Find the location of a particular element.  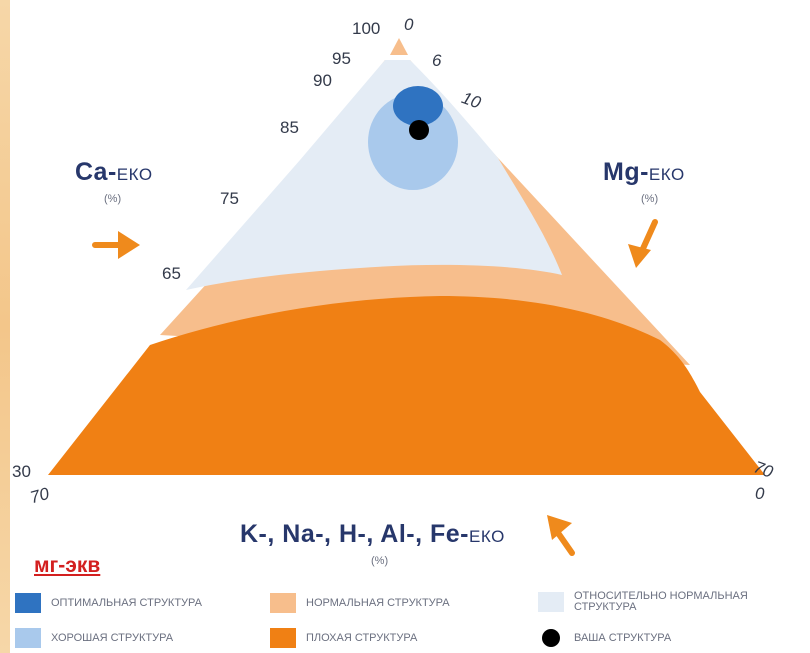

left-tick-95: 95 is located at coordinates (341, 58).